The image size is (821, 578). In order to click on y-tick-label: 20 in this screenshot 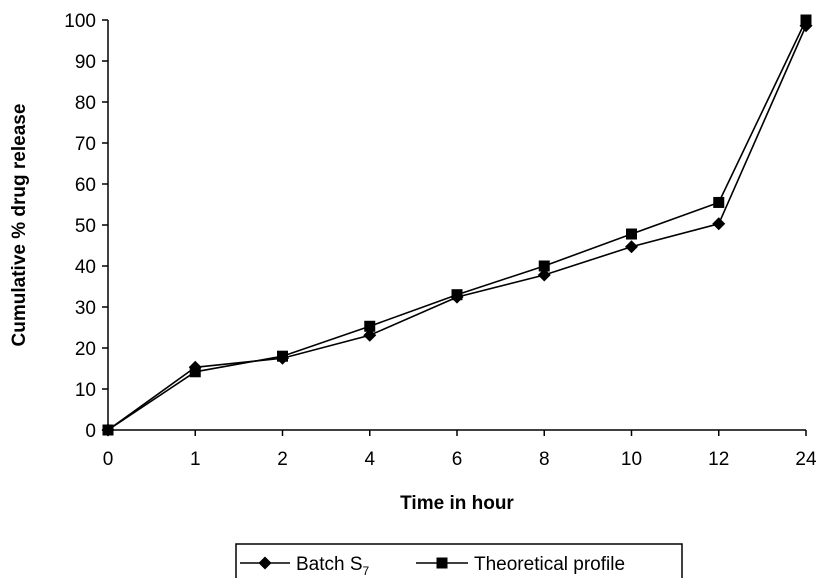, I will do `click(85, 349)`.